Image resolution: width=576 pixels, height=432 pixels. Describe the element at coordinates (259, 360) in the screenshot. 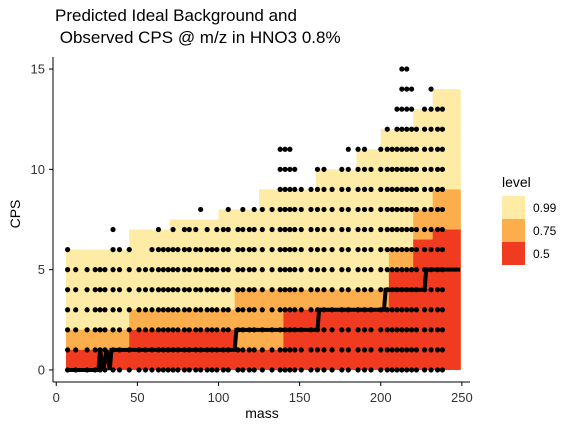

I see `band-0.5-segment` at that location.